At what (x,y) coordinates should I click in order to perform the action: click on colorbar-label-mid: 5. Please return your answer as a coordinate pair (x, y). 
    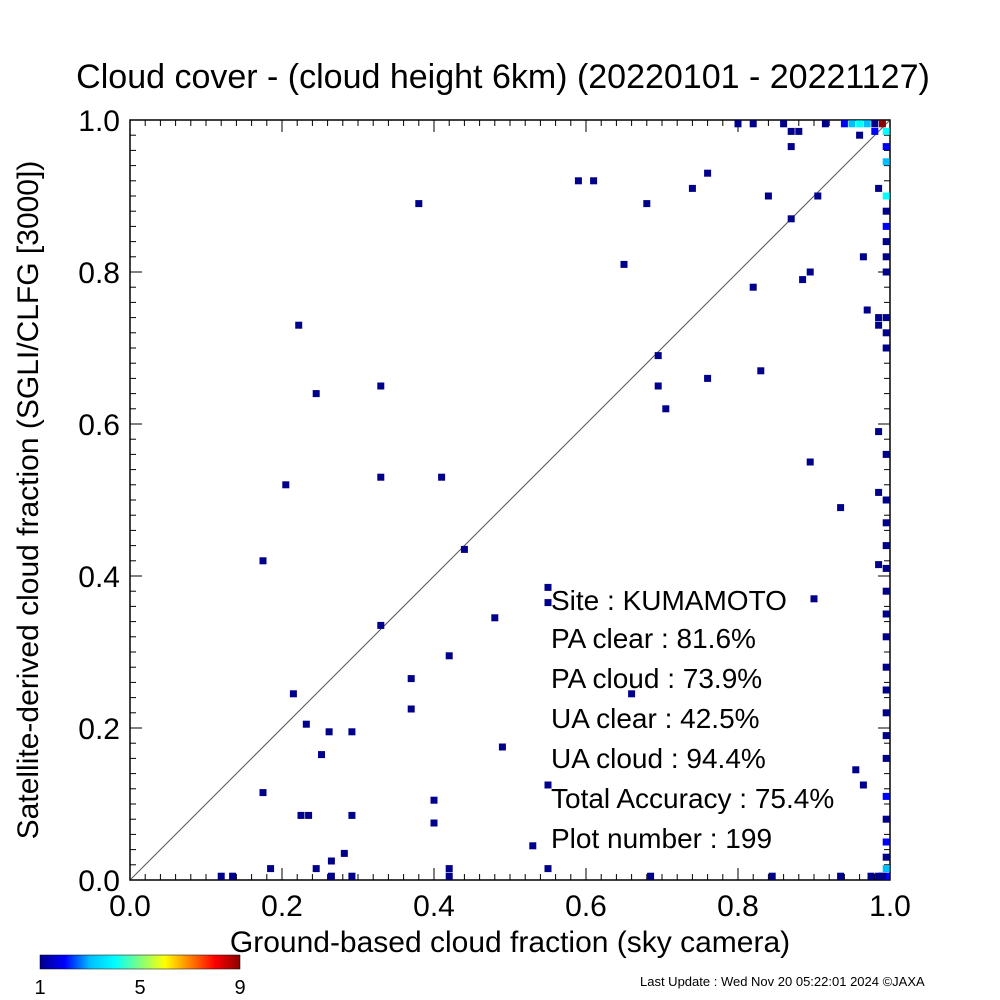
    Looking at the image, I should click on (139, 988).